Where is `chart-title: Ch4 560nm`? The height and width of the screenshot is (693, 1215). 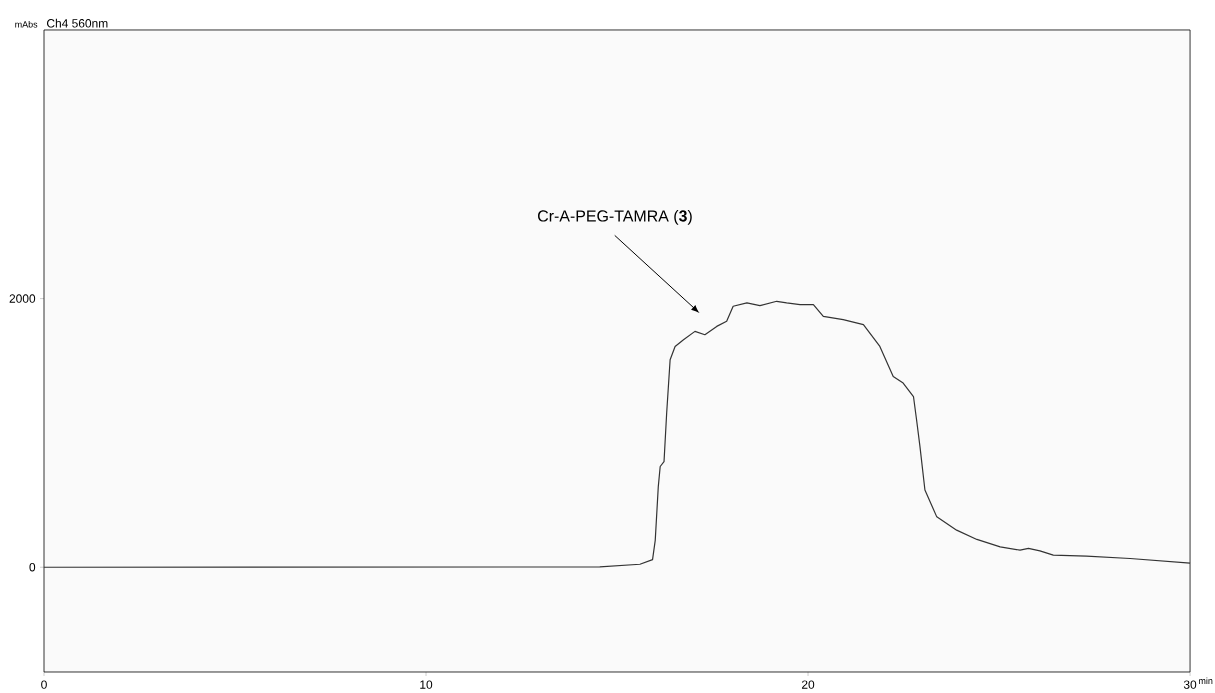
chart-title: Ch4 560nm is located at coordinates (77, 23).